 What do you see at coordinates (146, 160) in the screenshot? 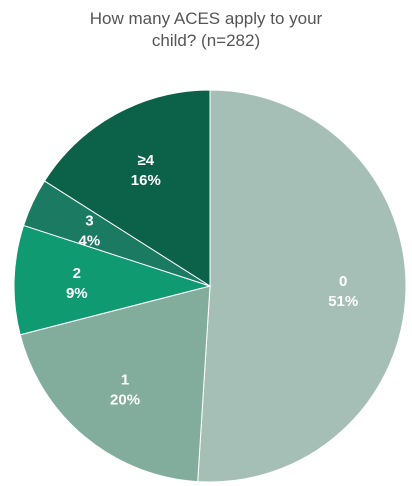
I see `slice-category-label: ≥4` at bounding box center [146, 160].